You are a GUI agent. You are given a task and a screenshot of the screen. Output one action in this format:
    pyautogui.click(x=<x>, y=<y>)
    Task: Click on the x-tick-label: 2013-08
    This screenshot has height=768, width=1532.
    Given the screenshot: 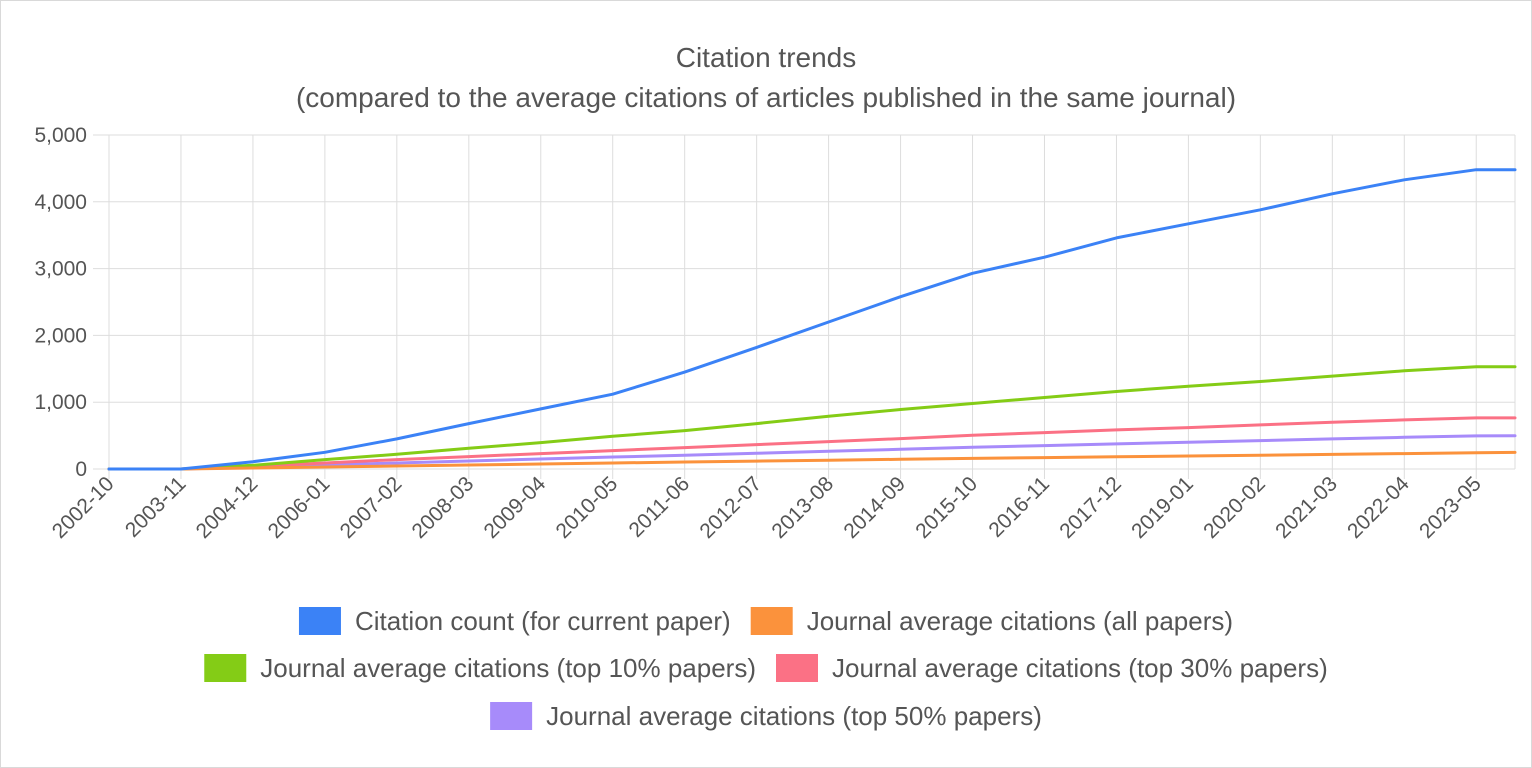 What is the action you would take?
    pyautogui.click(x=802, y=507)
    